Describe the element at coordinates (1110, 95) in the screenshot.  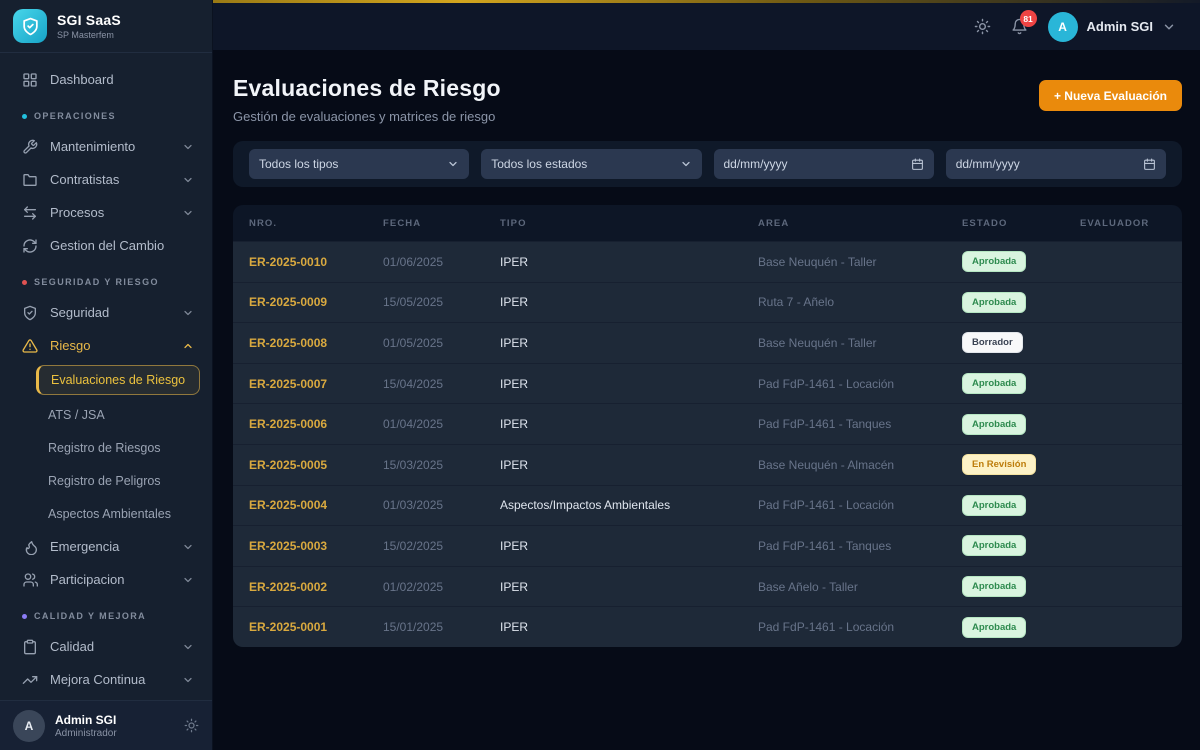
I see `new-evaluation-button: + Nueva Evaluación` at that location.